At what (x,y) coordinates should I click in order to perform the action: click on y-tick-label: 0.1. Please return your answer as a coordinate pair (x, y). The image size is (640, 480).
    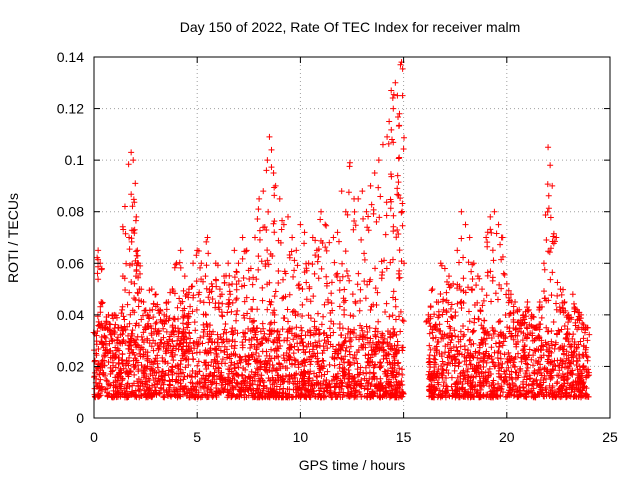
    Looking at the image, I should click on (75, 160).